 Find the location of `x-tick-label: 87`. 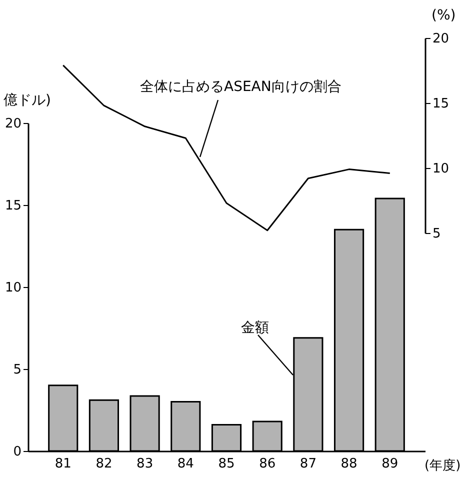

x-tick-label: 87 is located at coordinates (308, 464).